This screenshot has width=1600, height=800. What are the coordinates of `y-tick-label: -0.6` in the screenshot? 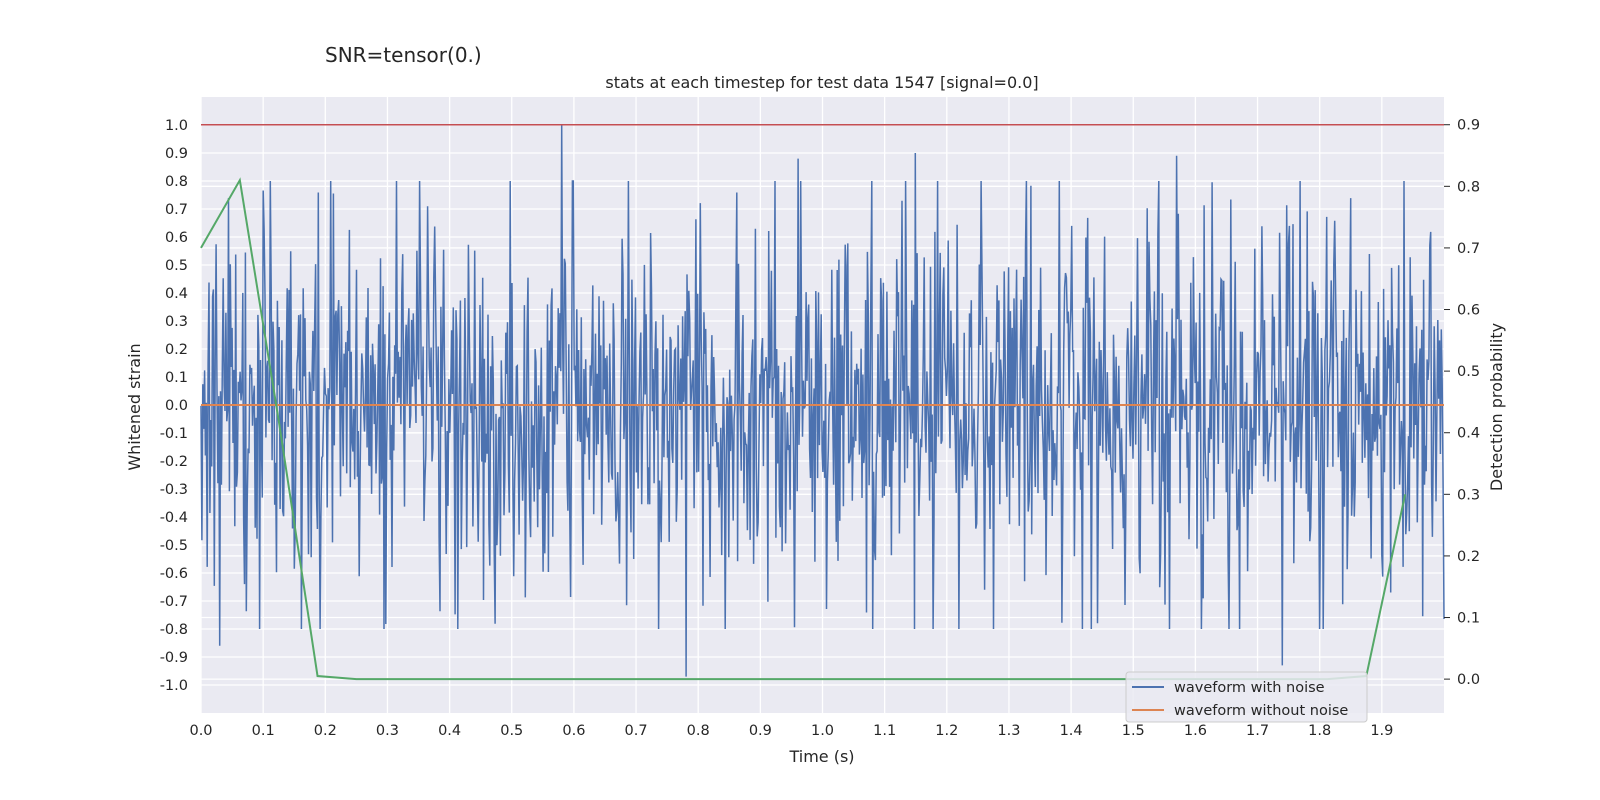 It's located at (174, 574).